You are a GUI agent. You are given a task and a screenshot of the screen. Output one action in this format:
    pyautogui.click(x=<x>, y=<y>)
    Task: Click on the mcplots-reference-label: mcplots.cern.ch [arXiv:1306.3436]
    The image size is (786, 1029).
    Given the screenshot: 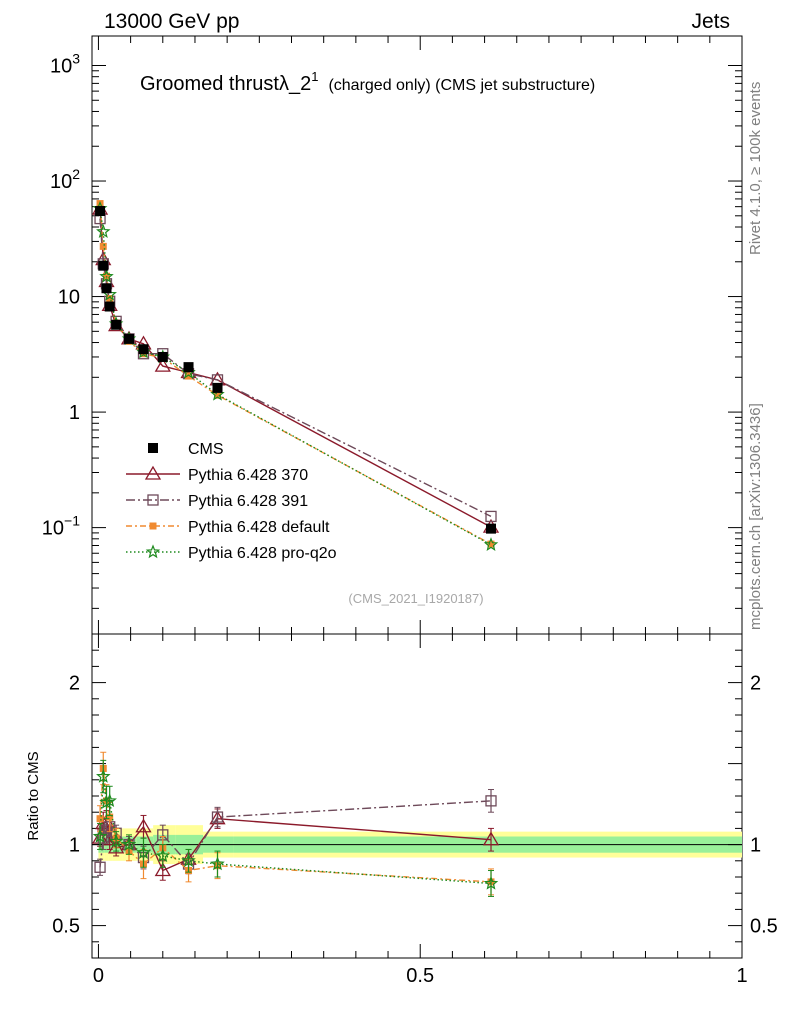 What is the action you would take?
    pyautogui.click(x=755, y=516)
    